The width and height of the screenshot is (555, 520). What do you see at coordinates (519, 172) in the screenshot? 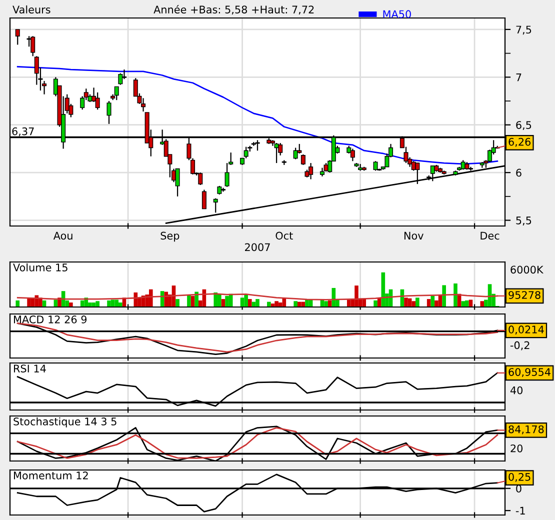
I see `y-tick-label: 6` at bounding box center [519, 172].